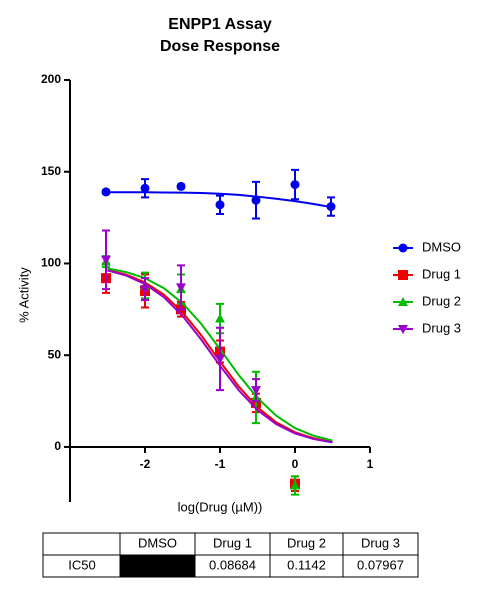 This screenshot has width=489, height=591. Describe the element at coordinates (380, 564) in the screenshot. I see `table-cell: 0.07967` at that location.